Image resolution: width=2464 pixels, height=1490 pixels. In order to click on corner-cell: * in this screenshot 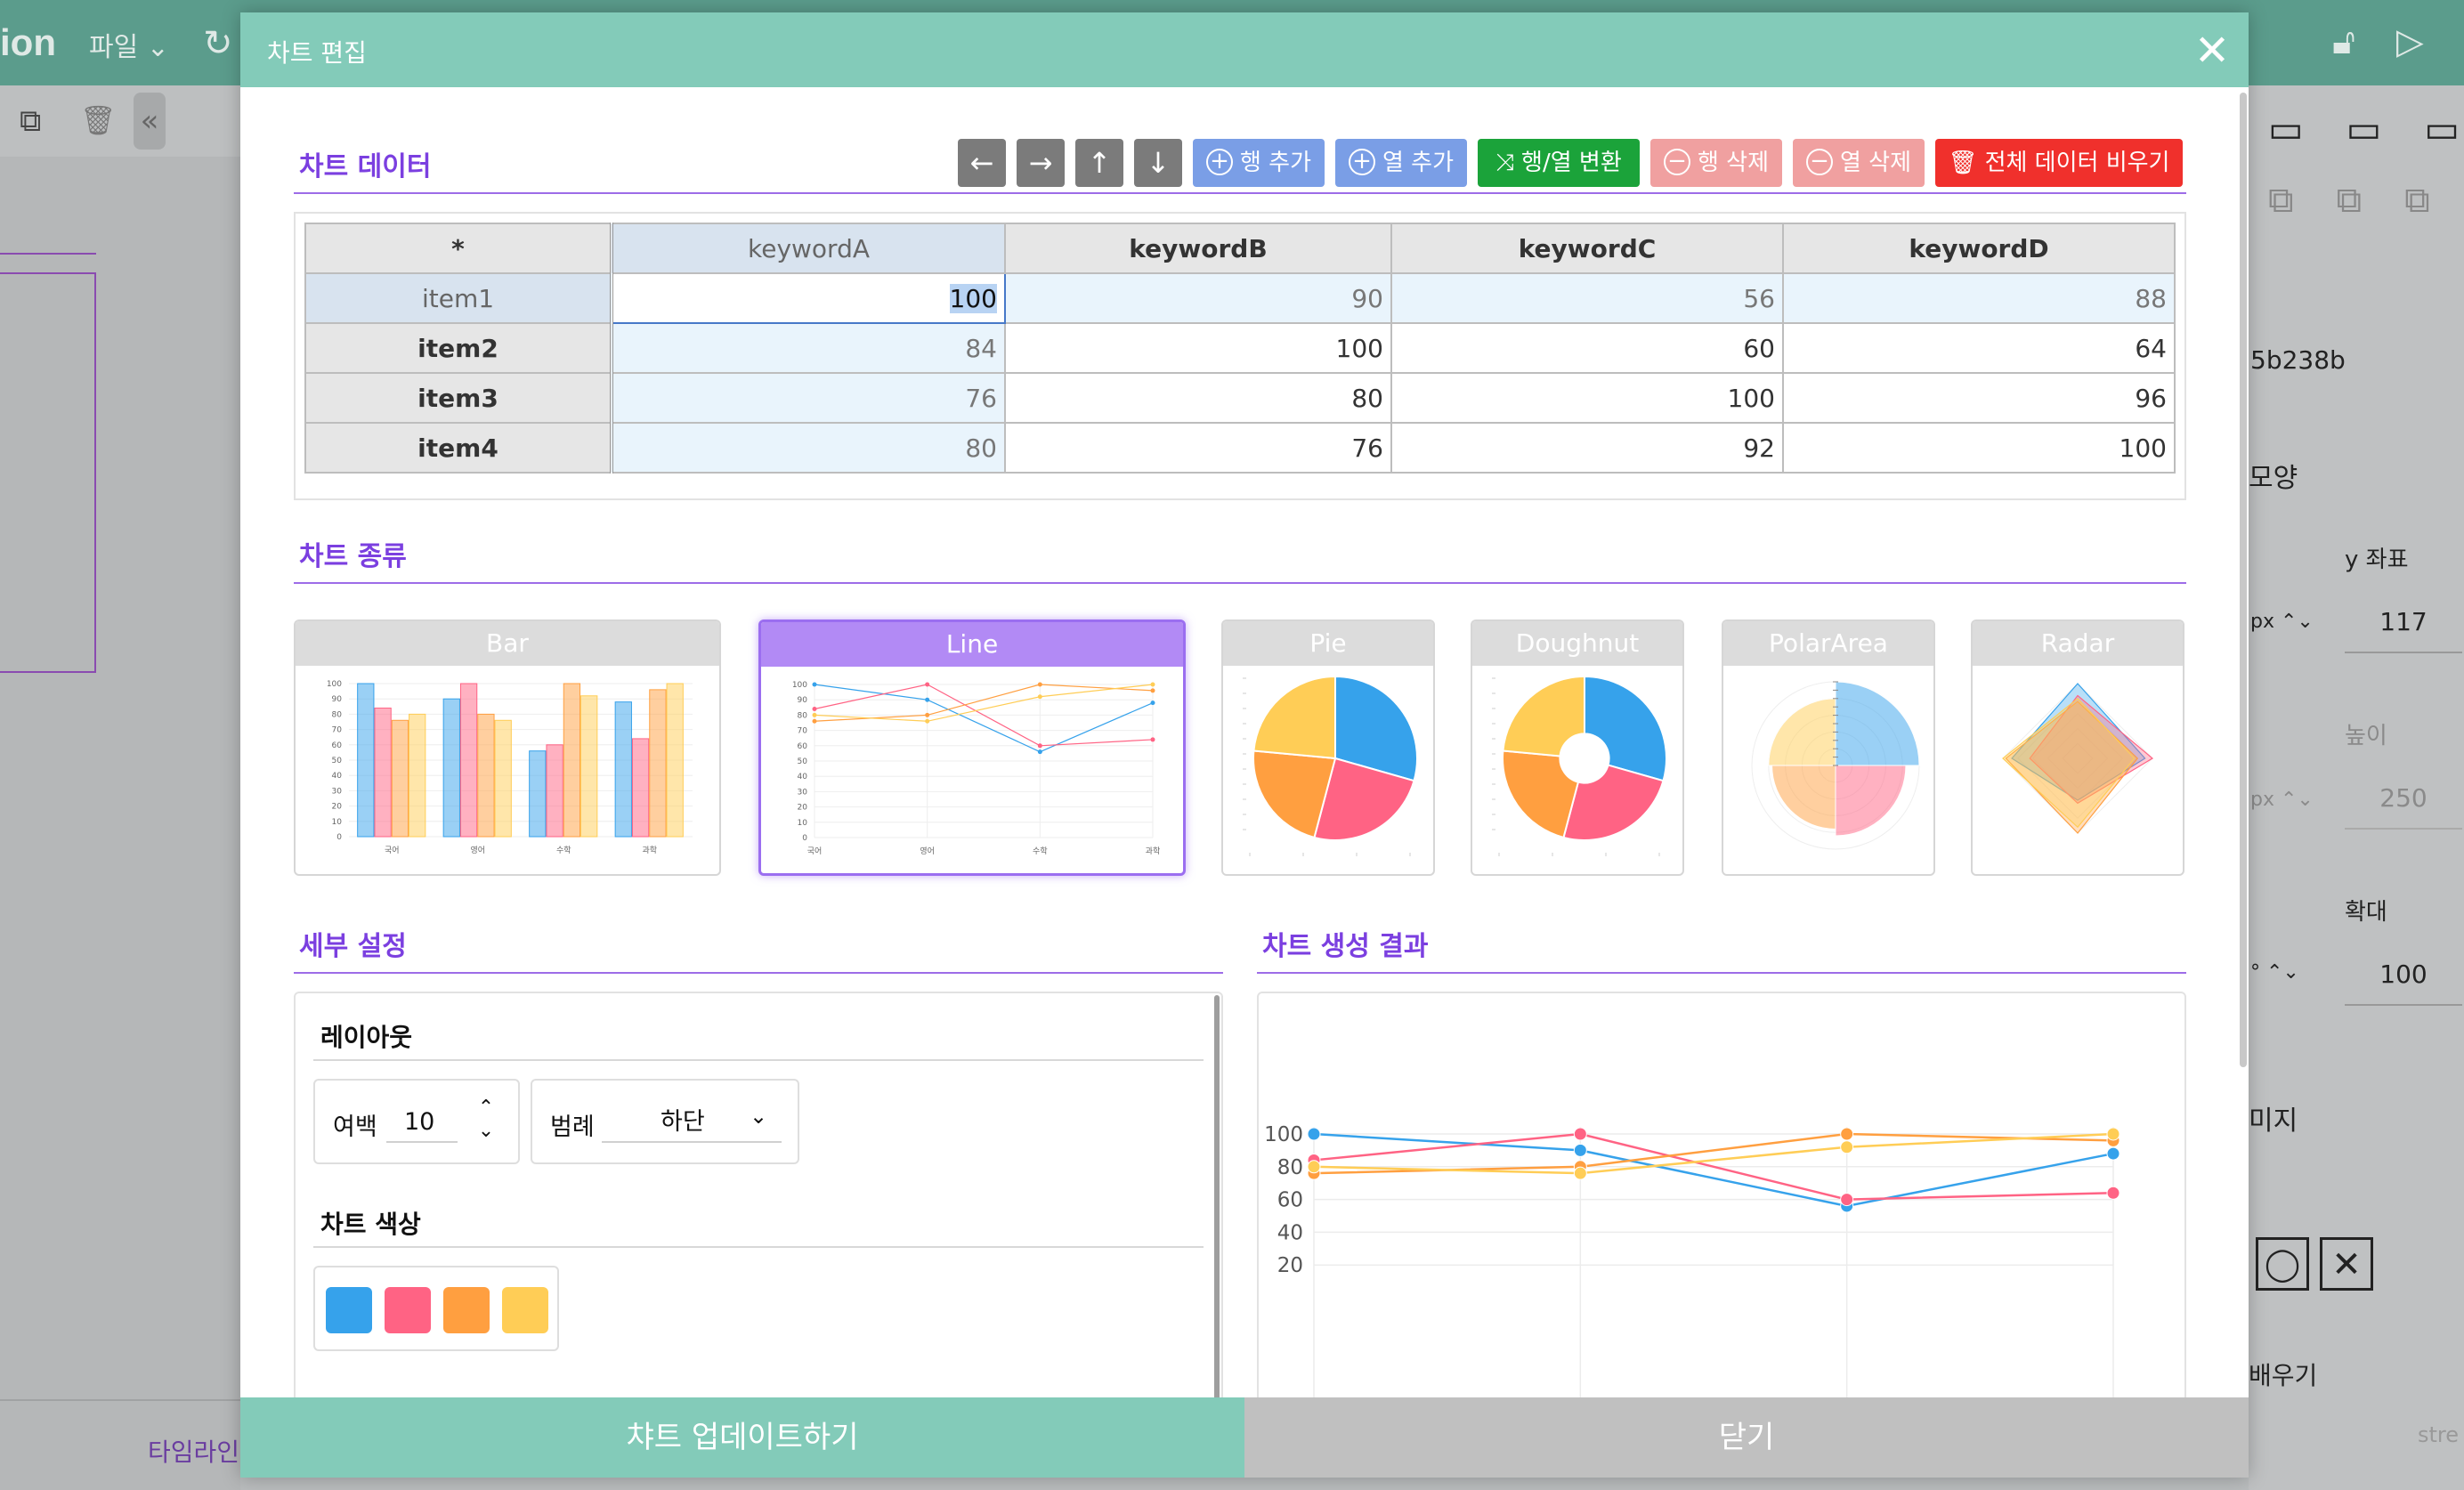, I will do `click(458, 248)`.